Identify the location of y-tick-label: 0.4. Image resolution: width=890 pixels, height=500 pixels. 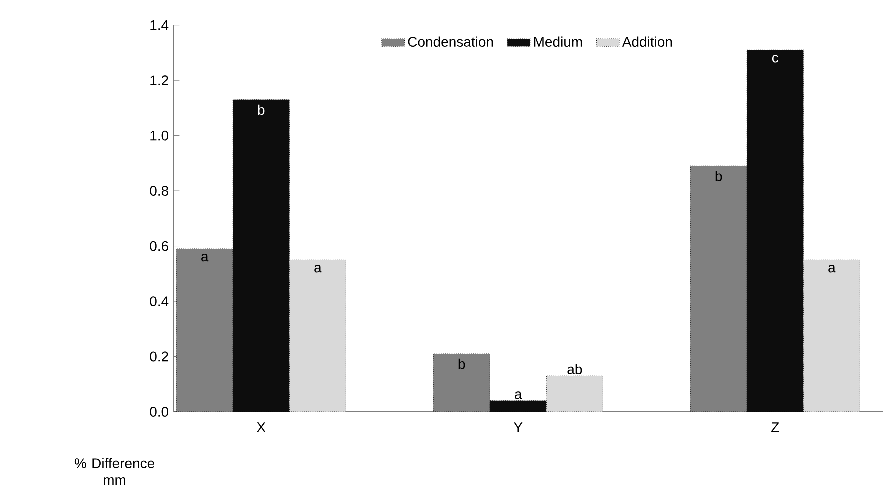
(159, 301).